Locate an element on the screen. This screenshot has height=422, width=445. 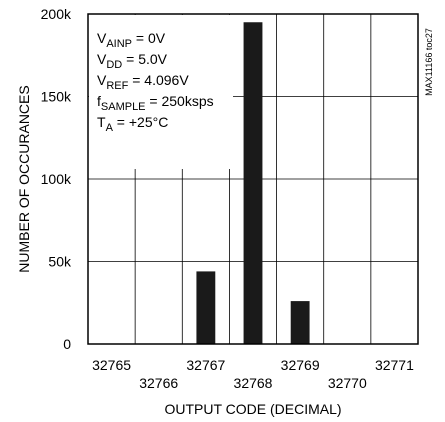
condition-line: VDD = 5.0V is located at coordinates (132, 61).